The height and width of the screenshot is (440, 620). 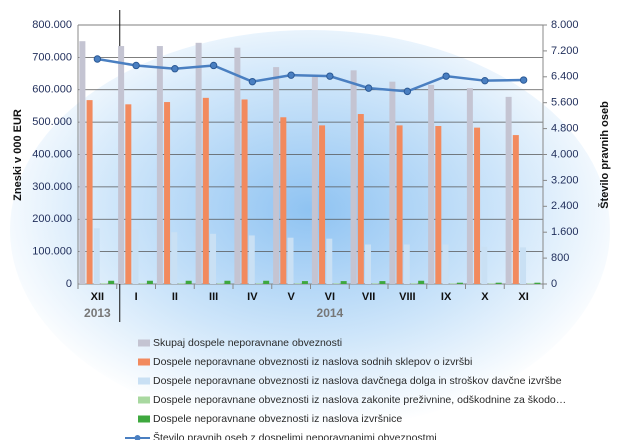 What do you see at coordinates (252, 297) in the screenshot?
I see `x-tick-label: IV` at bounding box center [252, 297].